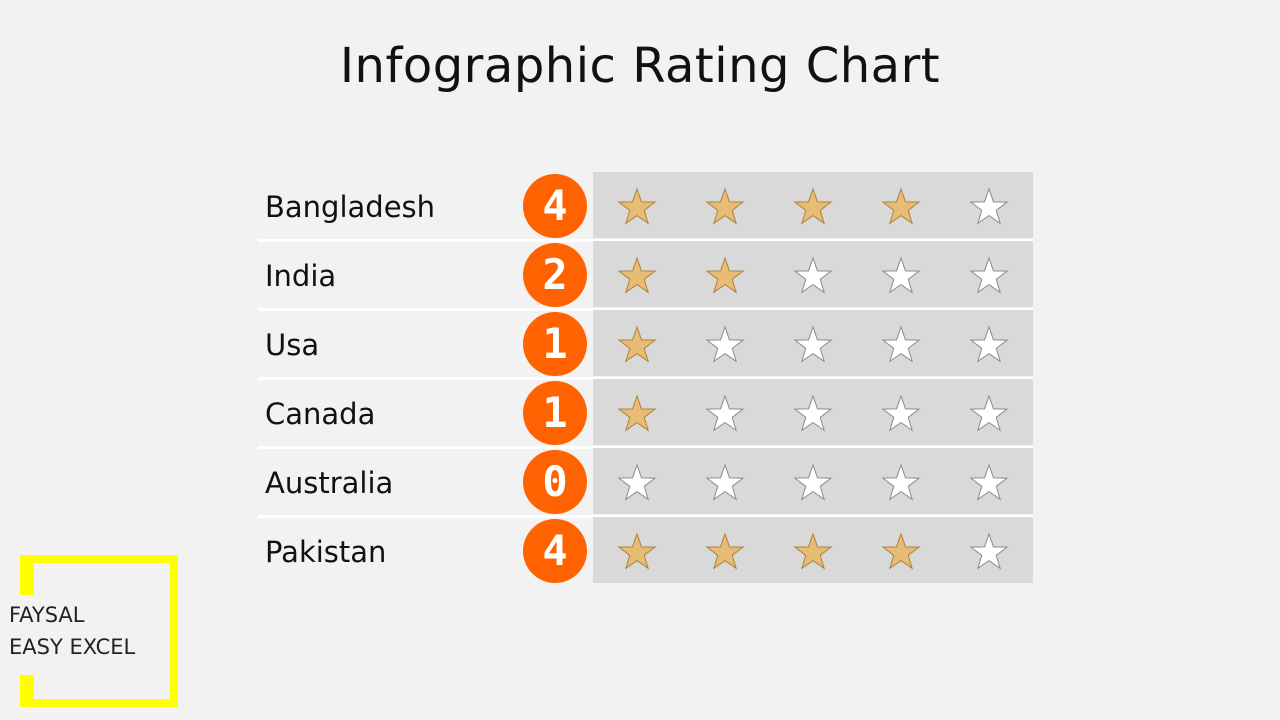  What do you see at coordinates (47, 615) in the screenshot?
I see `logo-line-1: FAYSAL` at bounding box center [47, 615].